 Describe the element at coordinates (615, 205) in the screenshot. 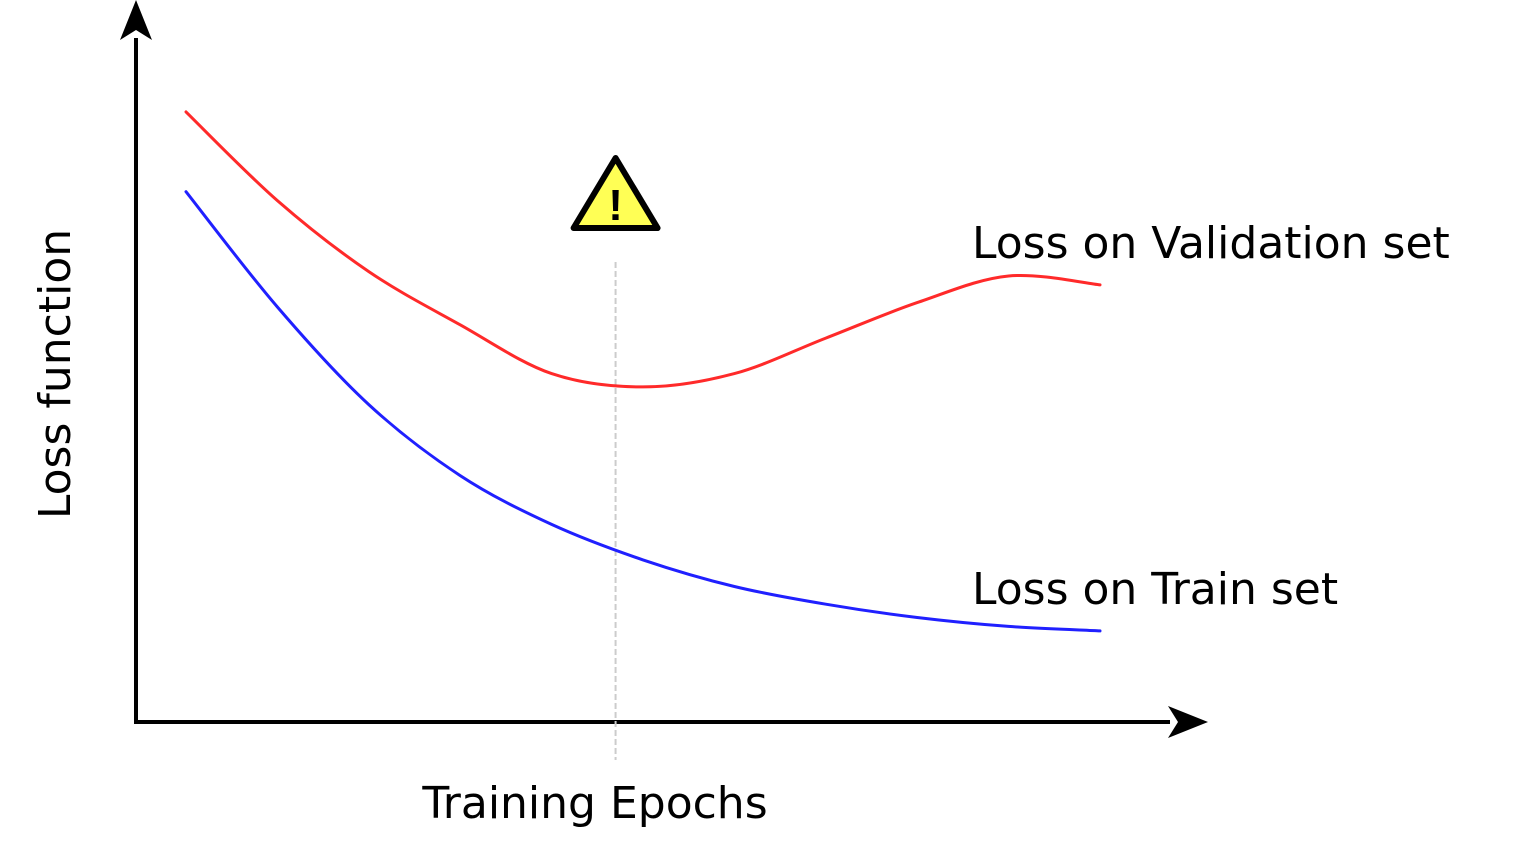

I see `warning-mark: !` at that location.